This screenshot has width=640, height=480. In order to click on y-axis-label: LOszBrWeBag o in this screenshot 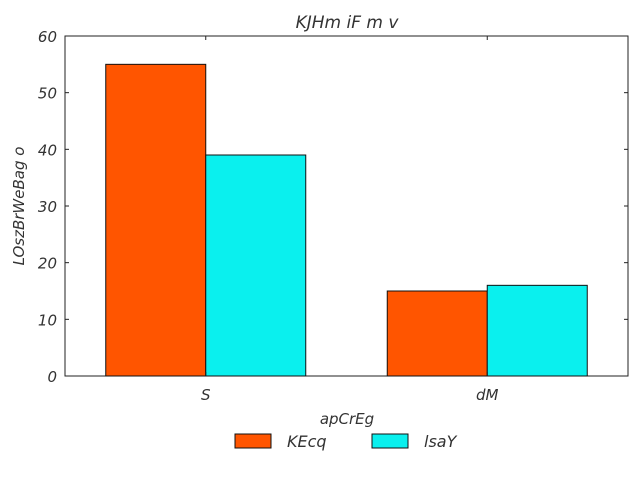, I will do `click(19, 206)`.